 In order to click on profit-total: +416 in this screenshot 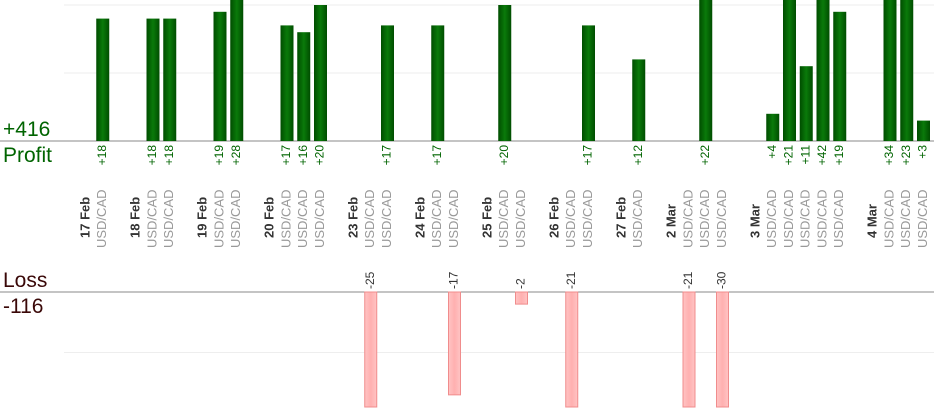, I will do `click(27, 129)`.